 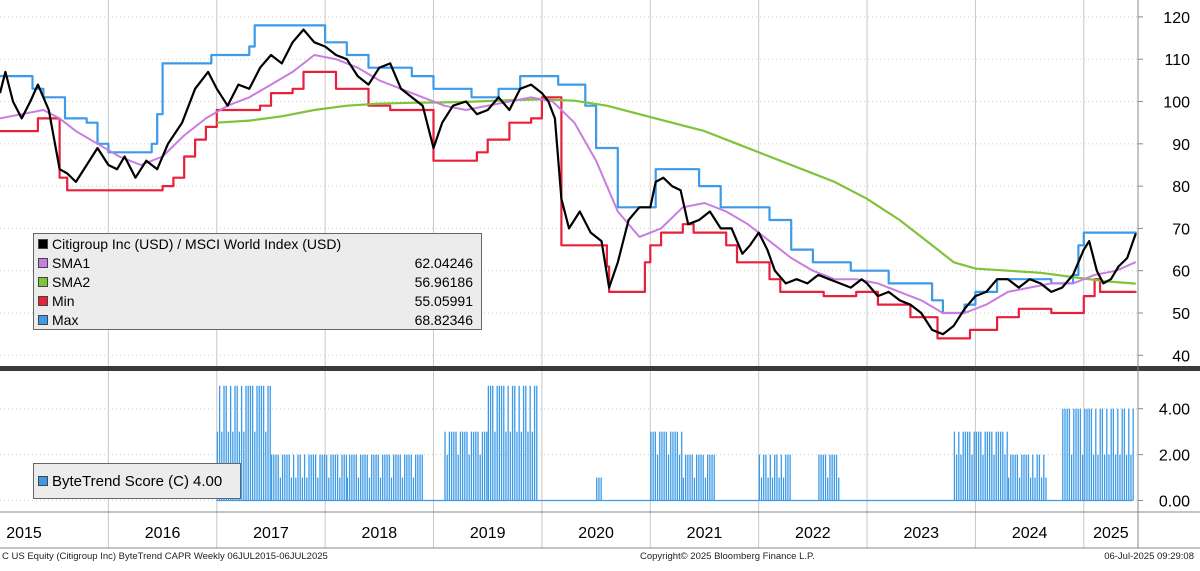 What do you see at coordinates (600, 368) in the screenshot?
I see `panel-separator` at bounding box center [600, 368].